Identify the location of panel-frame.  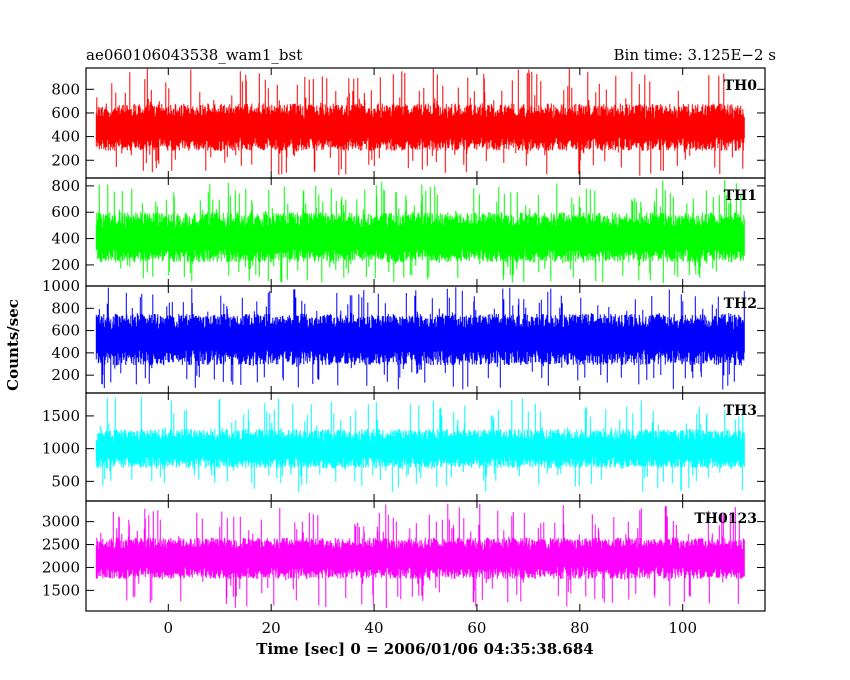
(425, 556).